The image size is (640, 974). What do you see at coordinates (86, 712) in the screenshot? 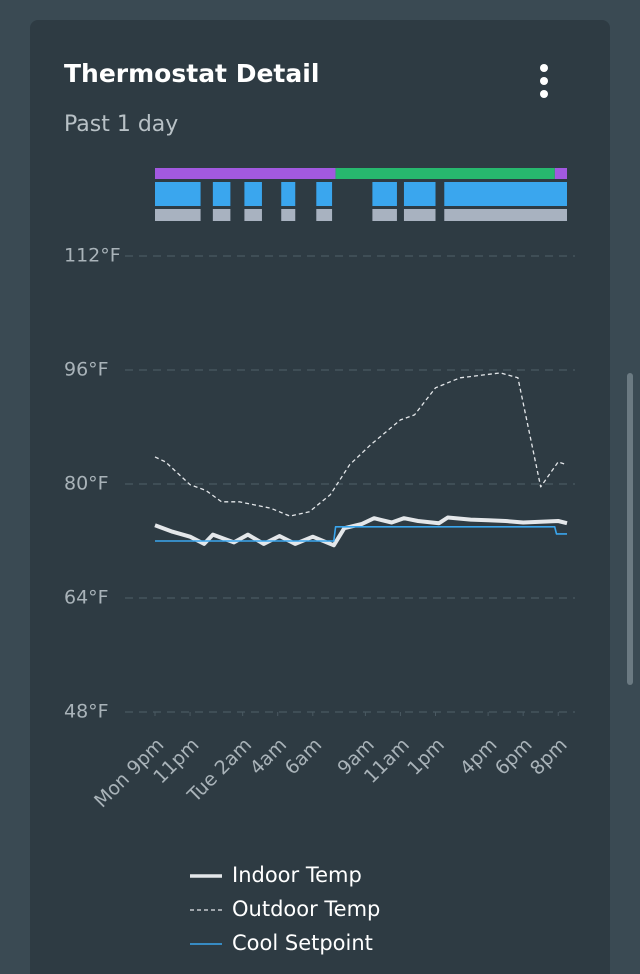
I see `y-tick-label: 48°F` at bounding box center [86, 712].